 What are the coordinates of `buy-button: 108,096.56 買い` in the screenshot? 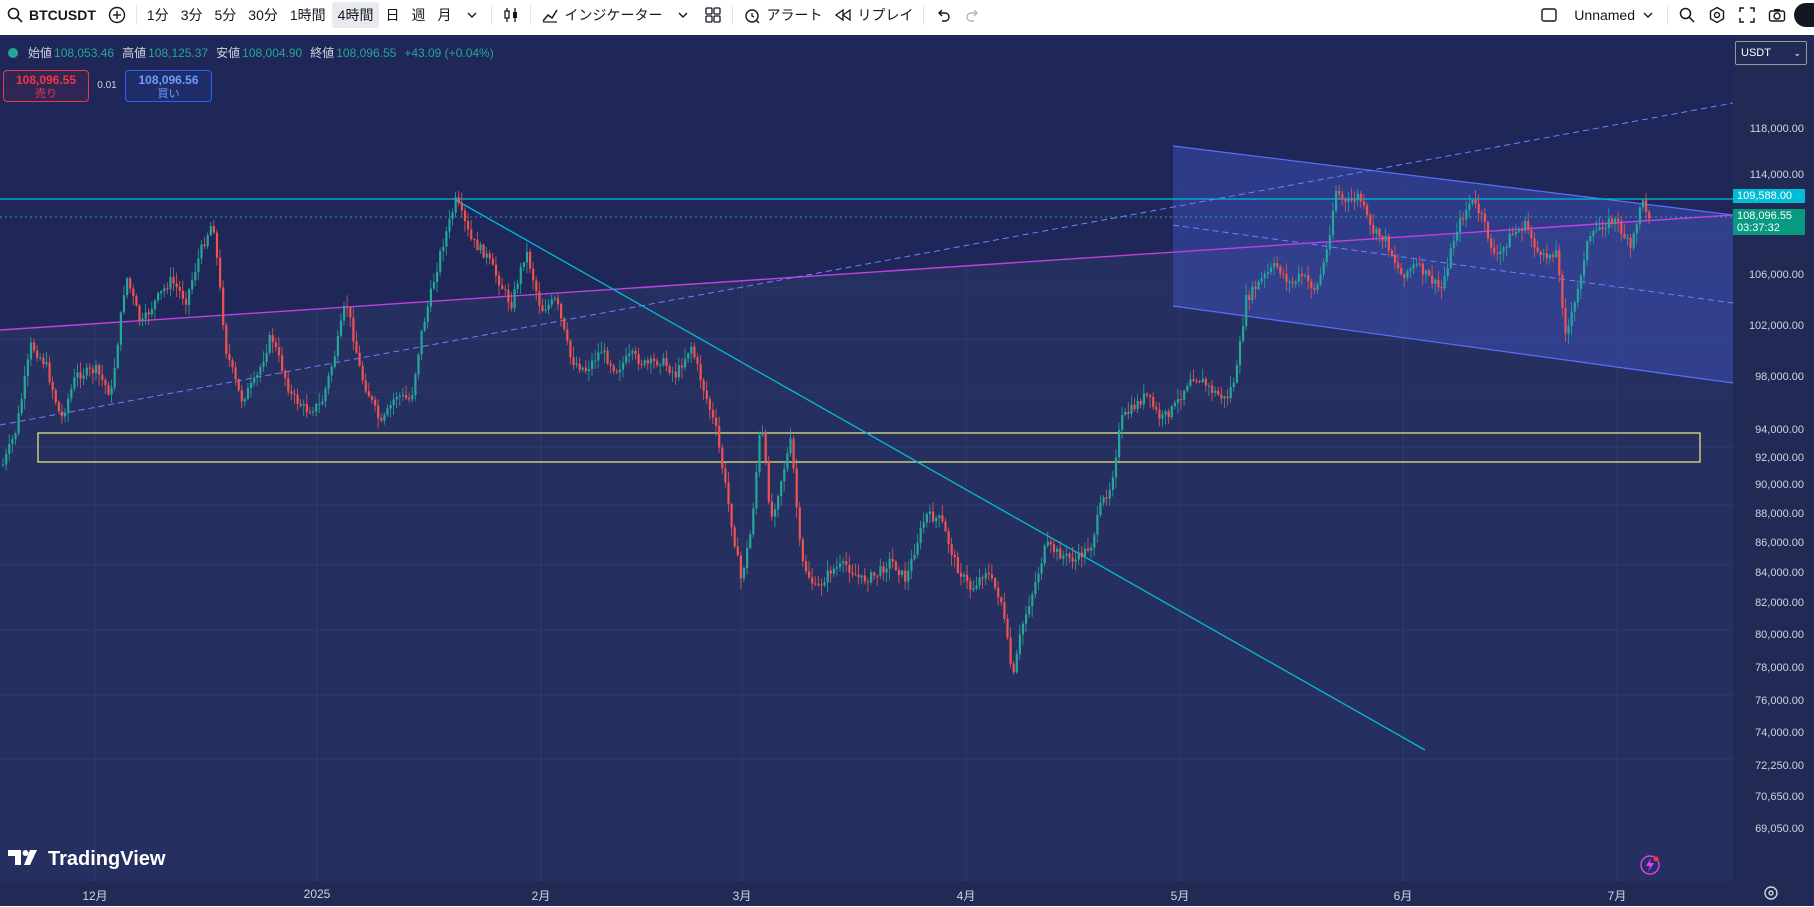 It's located at (168, 86).